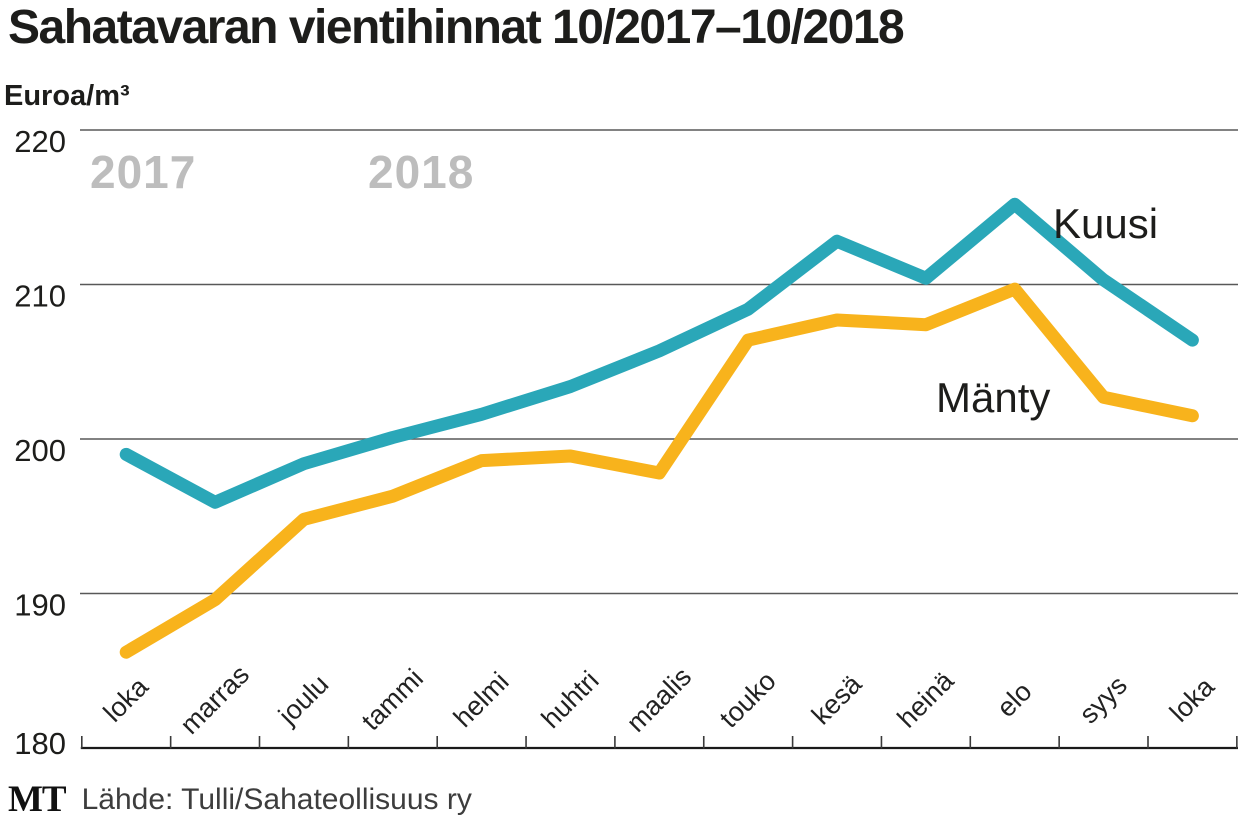 This screenshot has height=829, width=1240. Describe the element at coordinates (659, 699) in the screenshot. I see `x-tick-label: maalis` at that location.